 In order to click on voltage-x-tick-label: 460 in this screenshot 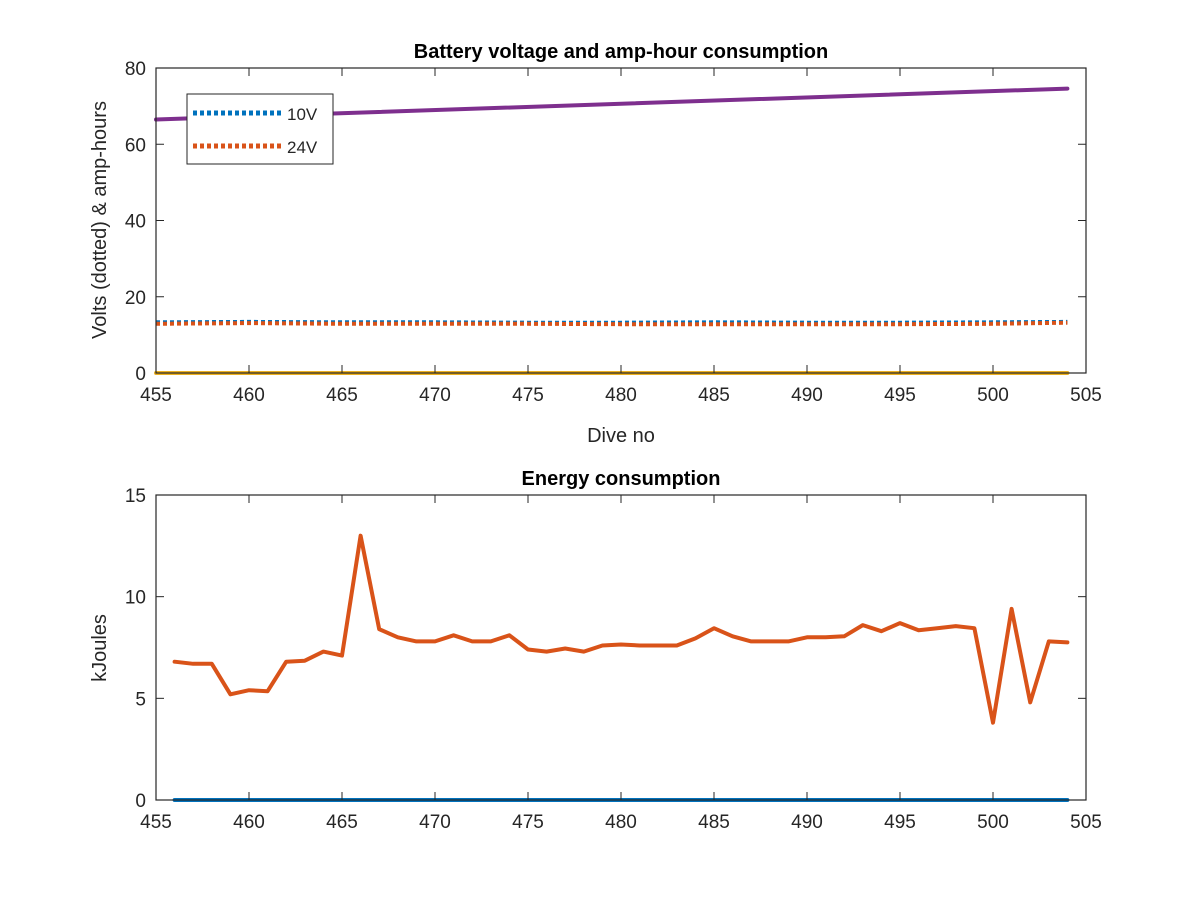, I will do `click(249, 395)`.